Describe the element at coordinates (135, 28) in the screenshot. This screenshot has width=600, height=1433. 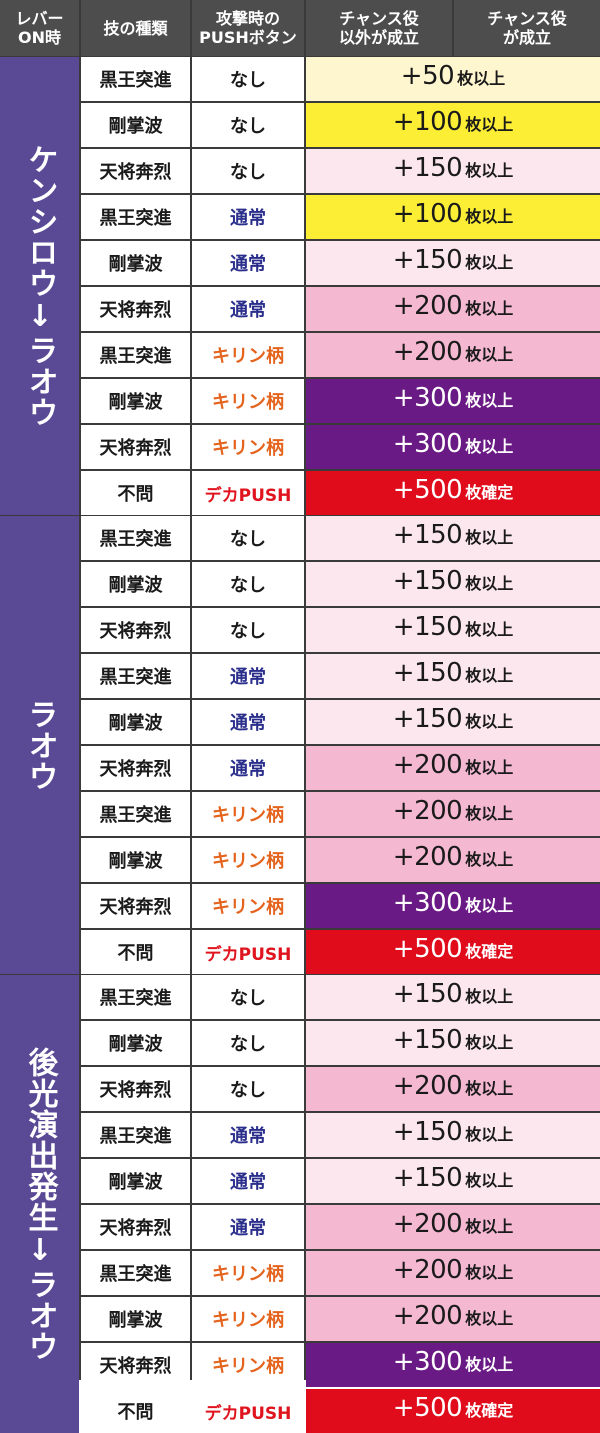
I see `header-technique: 技の種類` at that location.